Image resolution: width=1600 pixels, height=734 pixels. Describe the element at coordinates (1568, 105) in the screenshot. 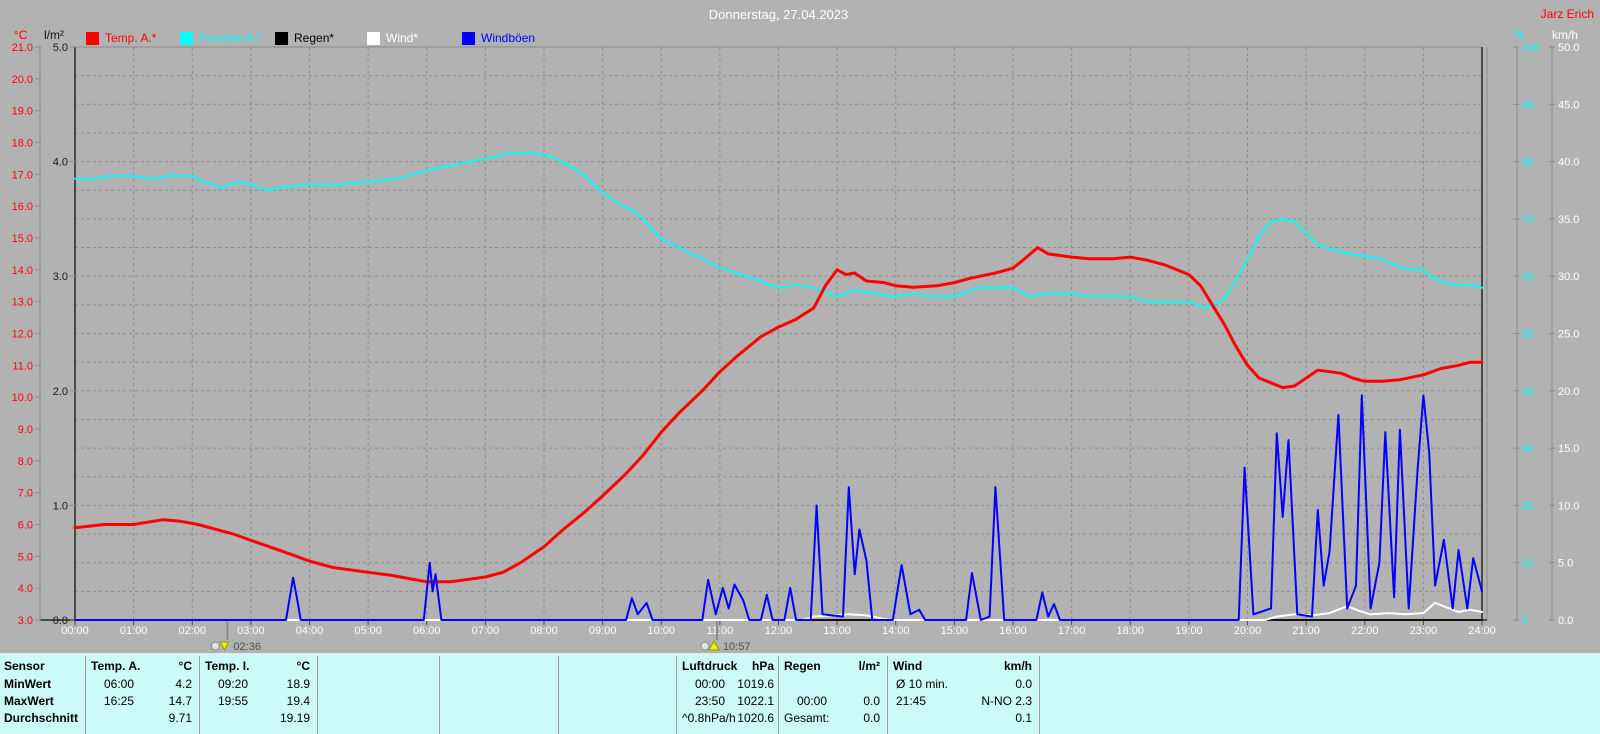

I see `svg-text: 45.0` at that location.